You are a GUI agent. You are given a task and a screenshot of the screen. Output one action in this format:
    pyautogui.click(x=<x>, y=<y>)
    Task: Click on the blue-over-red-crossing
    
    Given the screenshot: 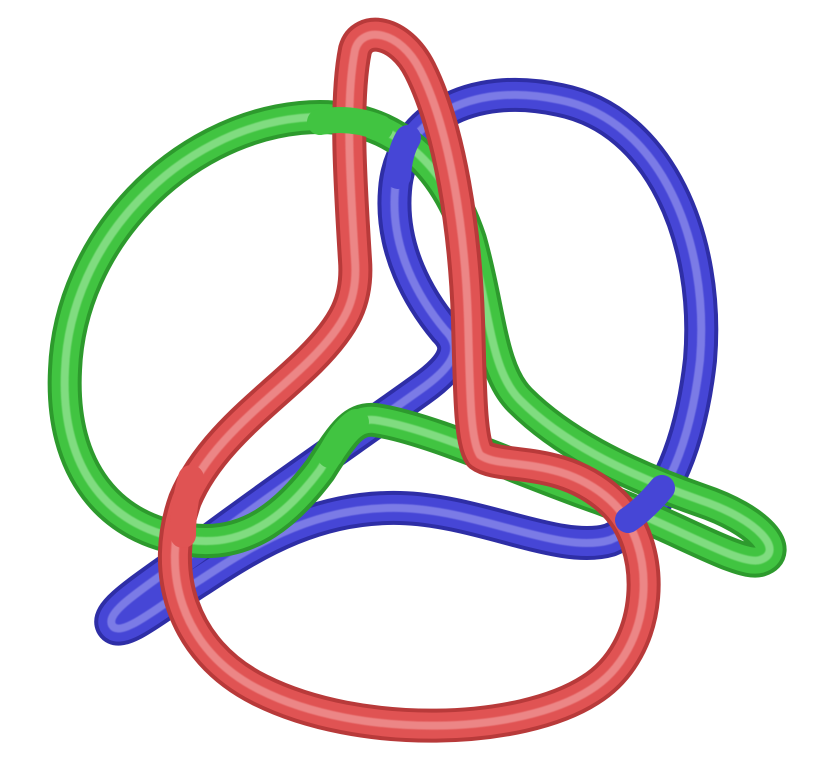 What is the action you would take?
    pyautogui.click(x=645, y=504)
    